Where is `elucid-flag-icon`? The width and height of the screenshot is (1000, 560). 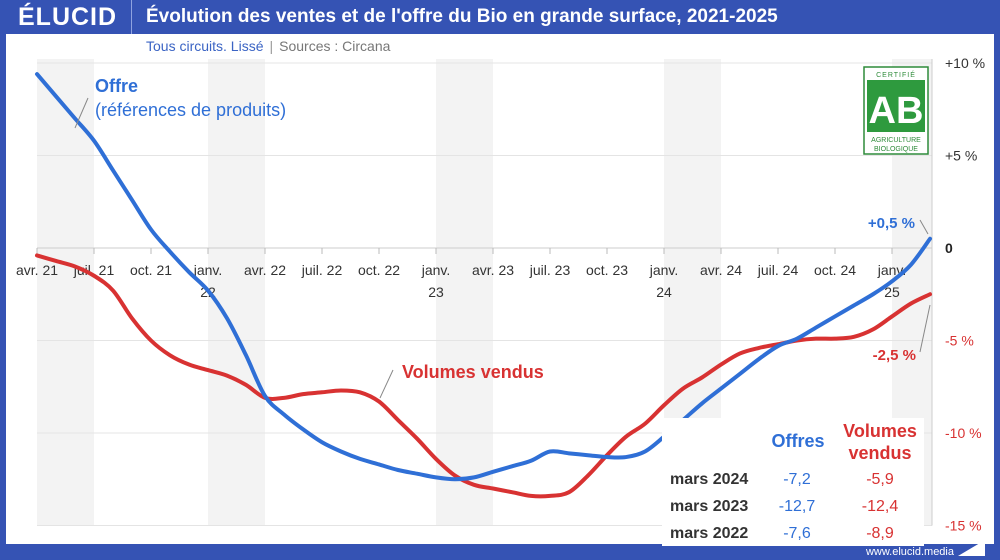 elucid-flag-icon is located at coordinates (971, 548).